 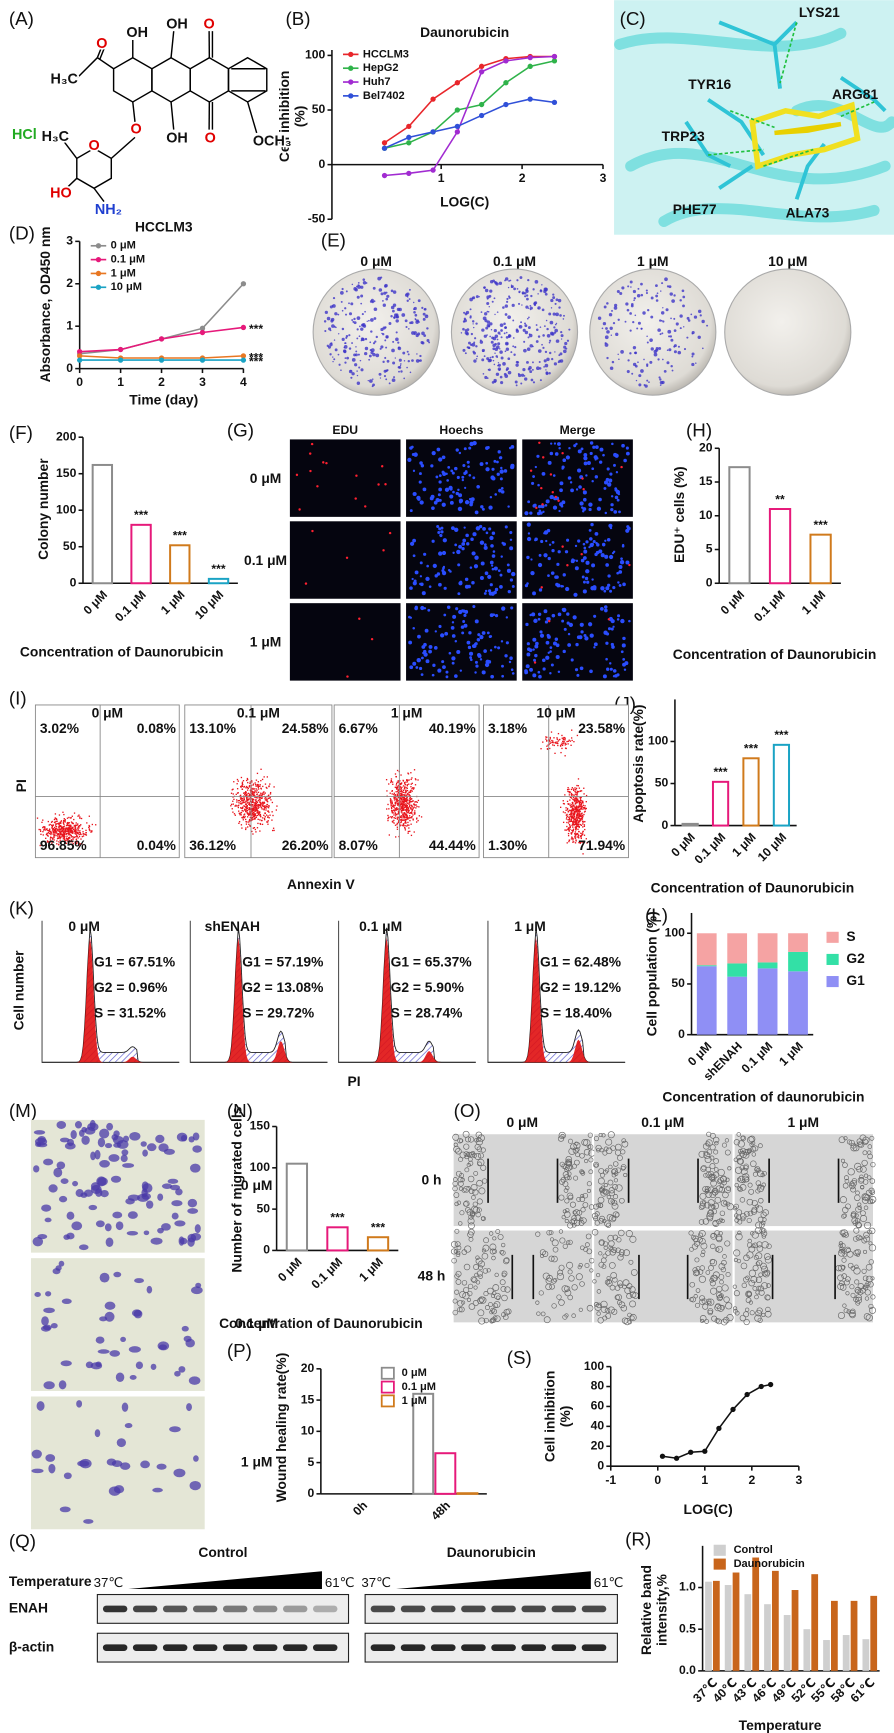 What do you see at coordinates (789, 1608) in the screenshot?
I see `chart` at bounding box center [789, 1608].